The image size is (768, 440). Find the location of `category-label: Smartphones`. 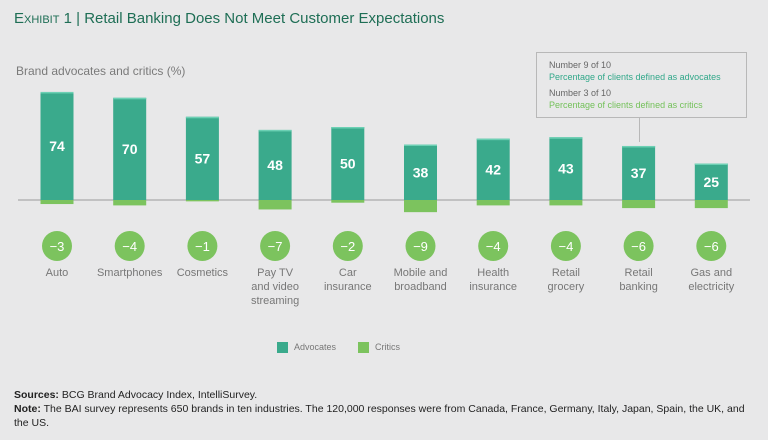

category-label: Smartphones is located at coordinates (130, 273).